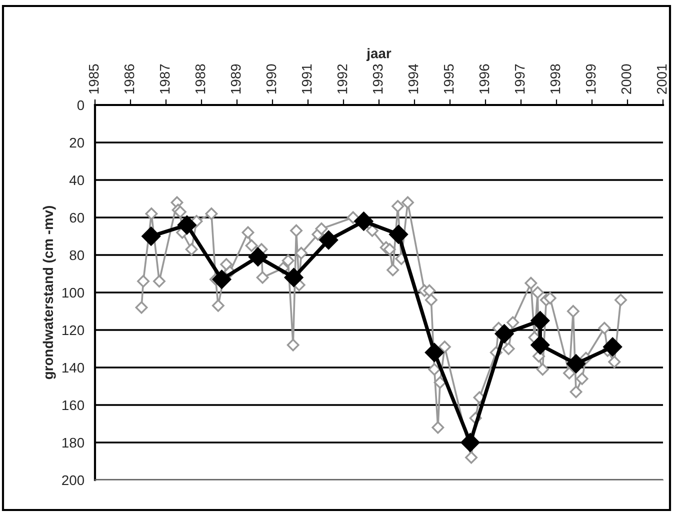 The height and width of the screenshot is (513, 673). Describe the element at coordinates (413, 79) in the screenshot. I see `x-tick-label: 1994` at that location.